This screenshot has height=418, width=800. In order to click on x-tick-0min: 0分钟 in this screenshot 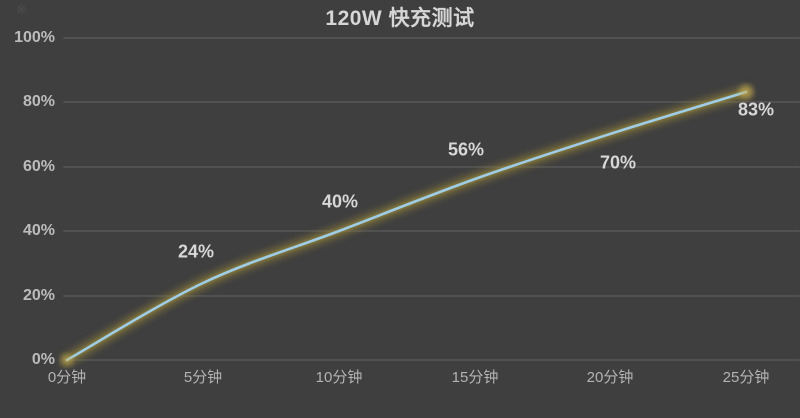, I will do `click(67, 377)`.